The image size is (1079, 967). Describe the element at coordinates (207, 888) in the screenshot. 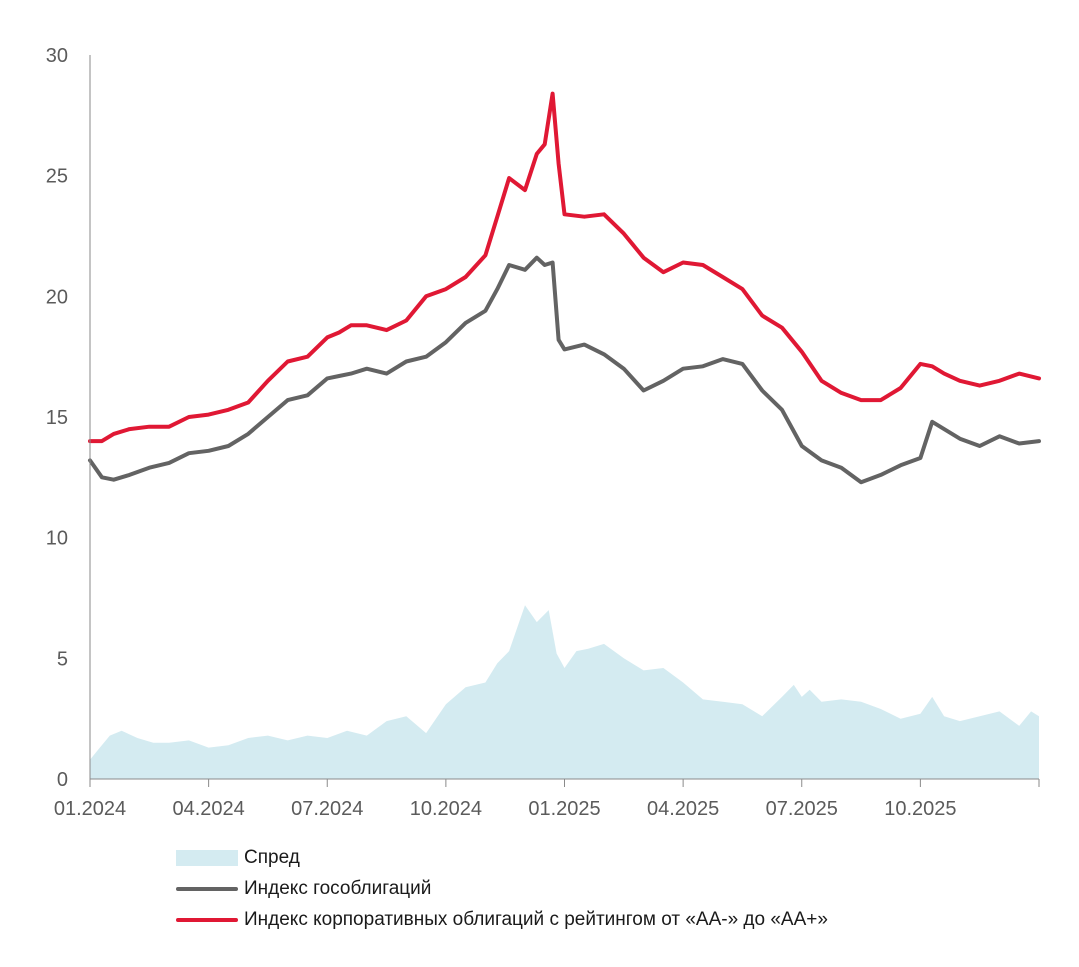

I see `legend-swatch-gov` at that location.